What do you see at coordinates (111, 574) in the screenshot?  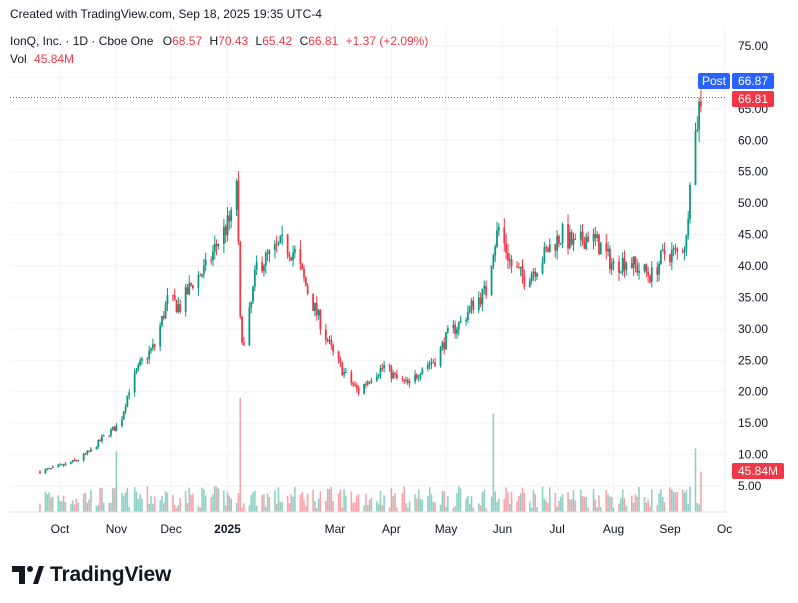 I see `brand-name: TradingView` at bounding box center [111, 574].